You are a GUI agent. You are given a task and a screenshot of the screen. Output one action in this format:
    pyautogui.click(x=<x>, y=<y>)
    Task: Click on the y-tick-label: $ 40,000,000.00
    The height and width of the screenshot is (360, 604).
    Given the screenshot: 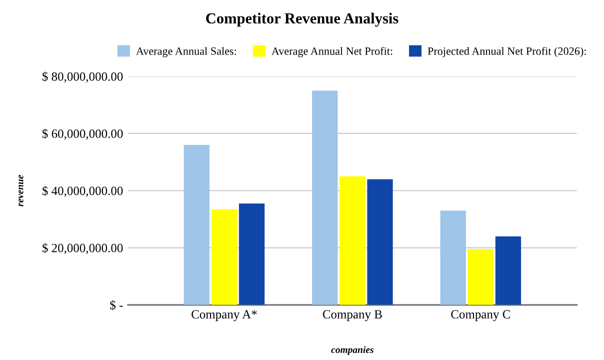 What is the action you would take?
    pyautogui.click(x=82, y=191)
    